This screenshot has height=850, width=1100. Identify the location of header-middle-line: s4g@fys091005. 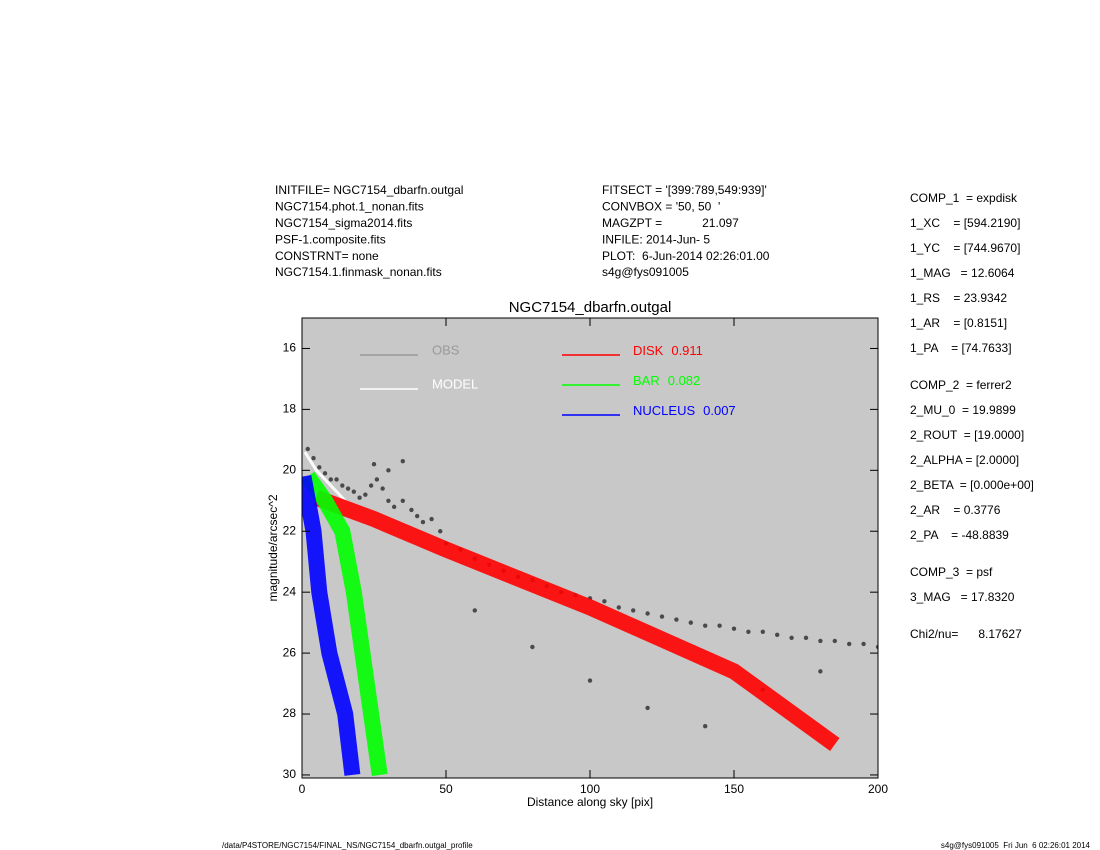
(645, 272).